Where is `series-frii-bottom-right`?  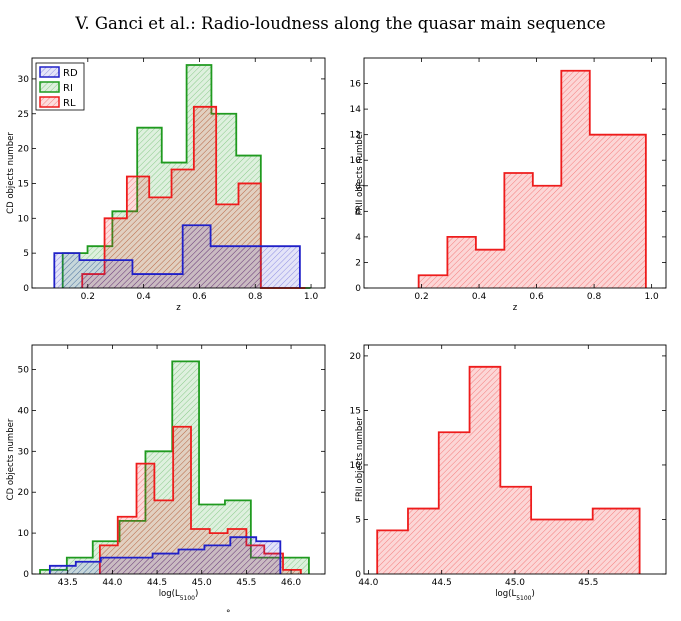
series-frii-bottom-right is located at coordinates (508, 469).